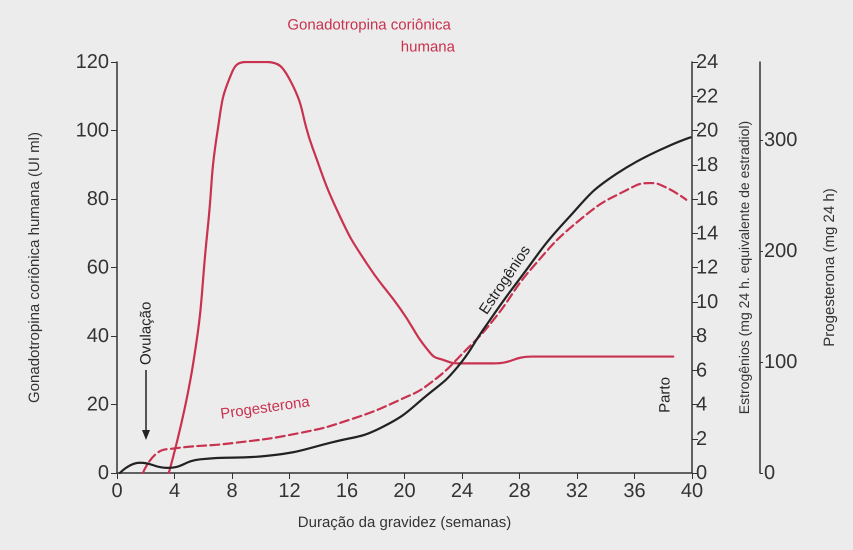 Image resolution: width=853 pixels, height=550 pixels. Describe the element at coordinates (103, 473) in the screenshot. I see `y-tick-label: 0` at that location.